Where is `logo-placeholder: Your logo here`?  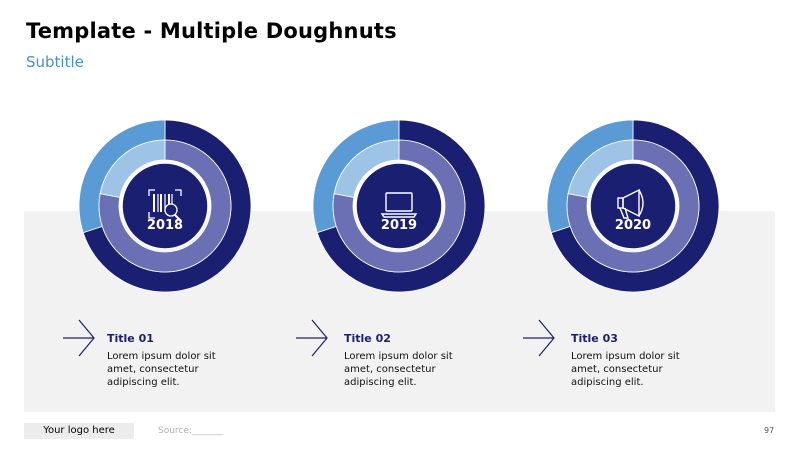 logo-placeholder: Your logo here is located at coordinates (79, 431).